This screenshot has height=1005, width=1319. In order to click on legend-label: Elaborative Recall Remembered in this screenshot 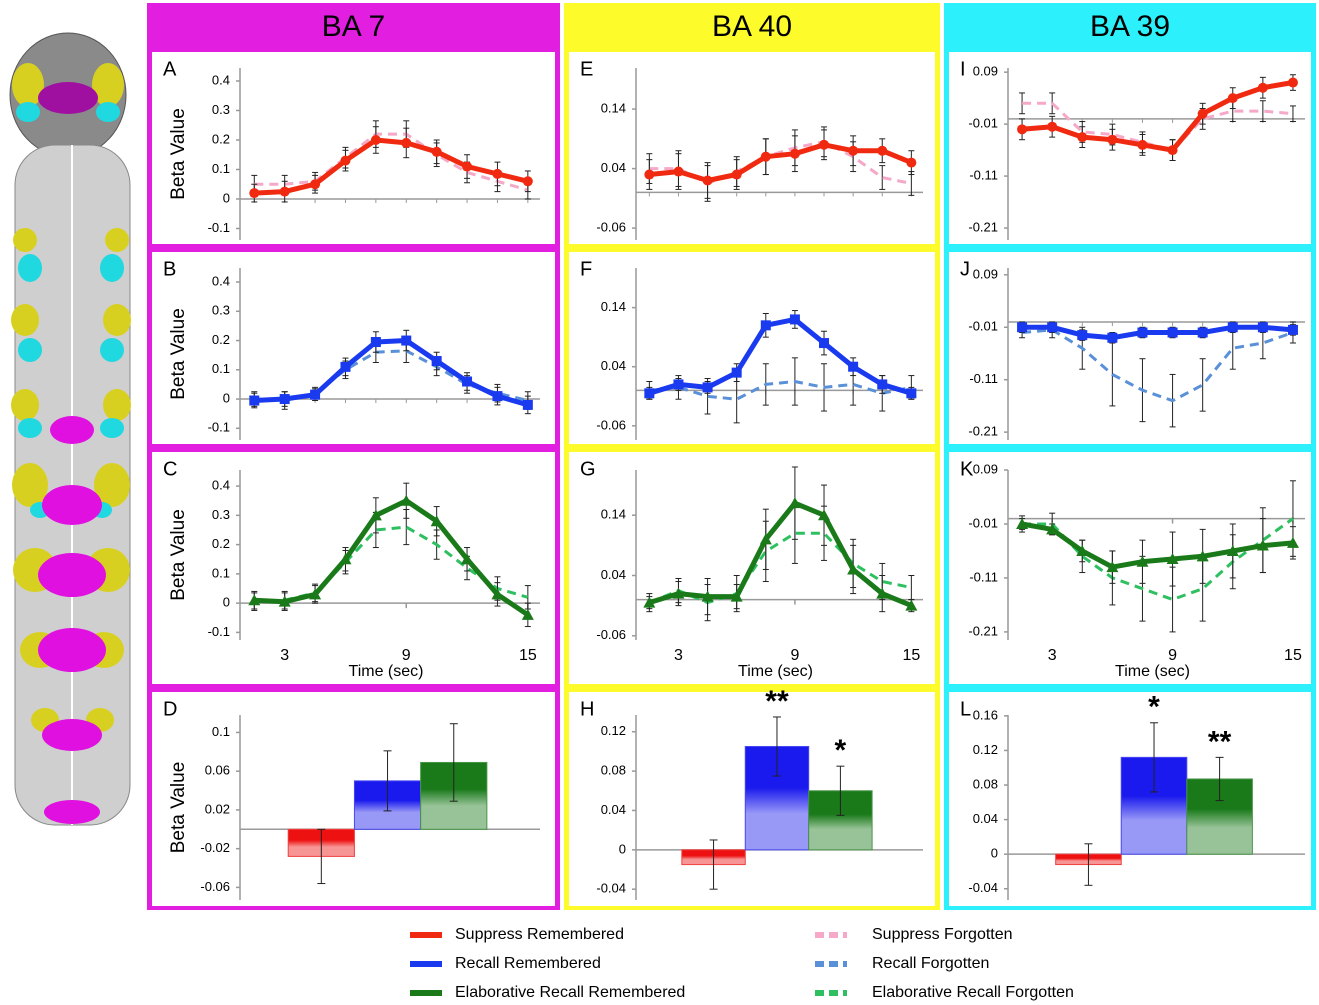, I will do `click(570, 992)`.